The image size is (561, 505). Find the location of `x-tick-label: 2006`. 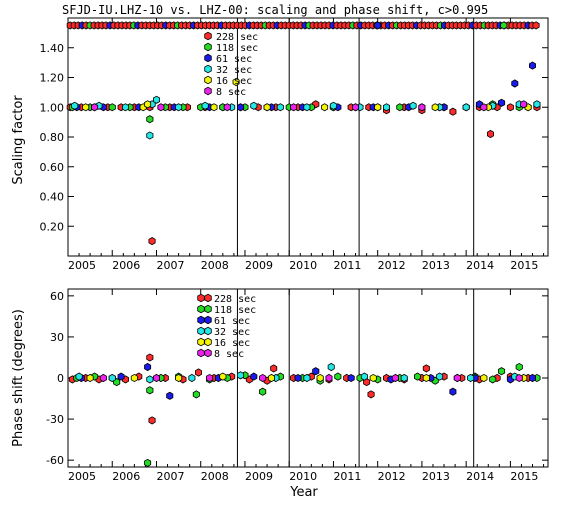

x-tick-label: 2006 is located at coordinates (126, 476).